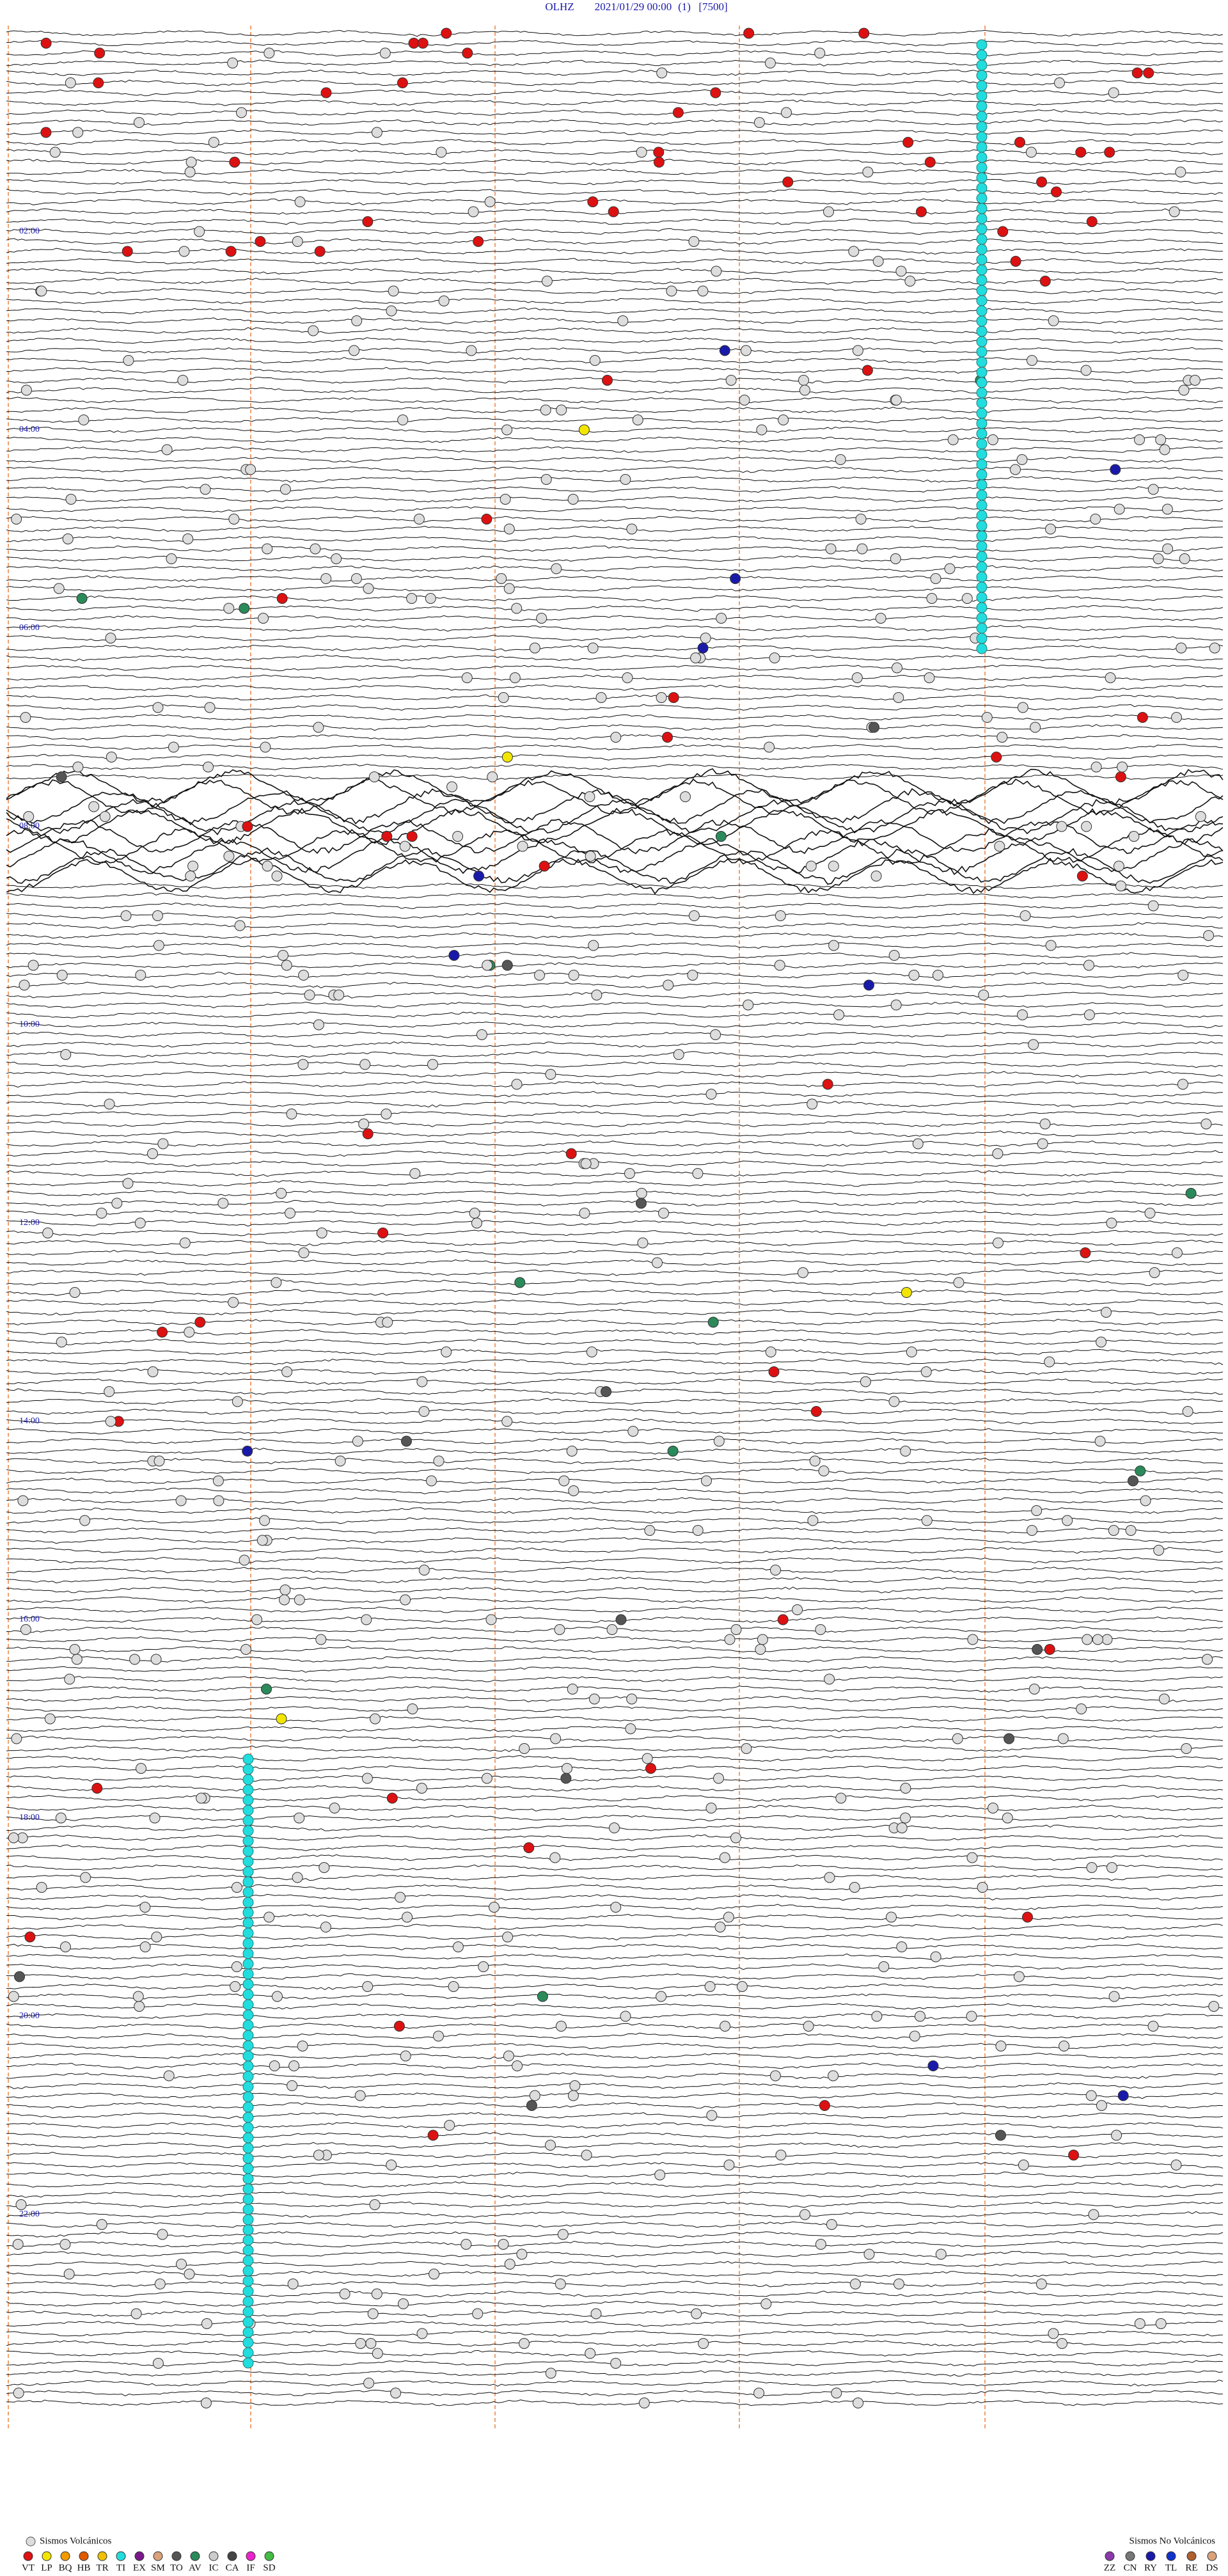  What do you see at coordinates (269, 2568) in the screenshot?
I see `legend-code: SD` at bounding box center [269, 2568].